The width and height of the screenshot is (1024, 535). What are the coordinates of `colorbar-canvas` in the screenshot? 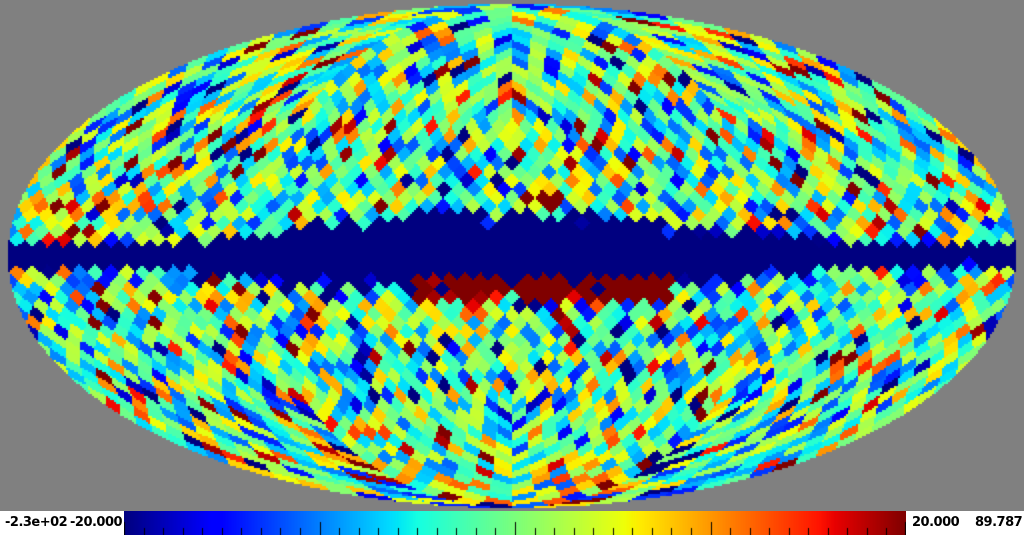 It's located at (515, 523).